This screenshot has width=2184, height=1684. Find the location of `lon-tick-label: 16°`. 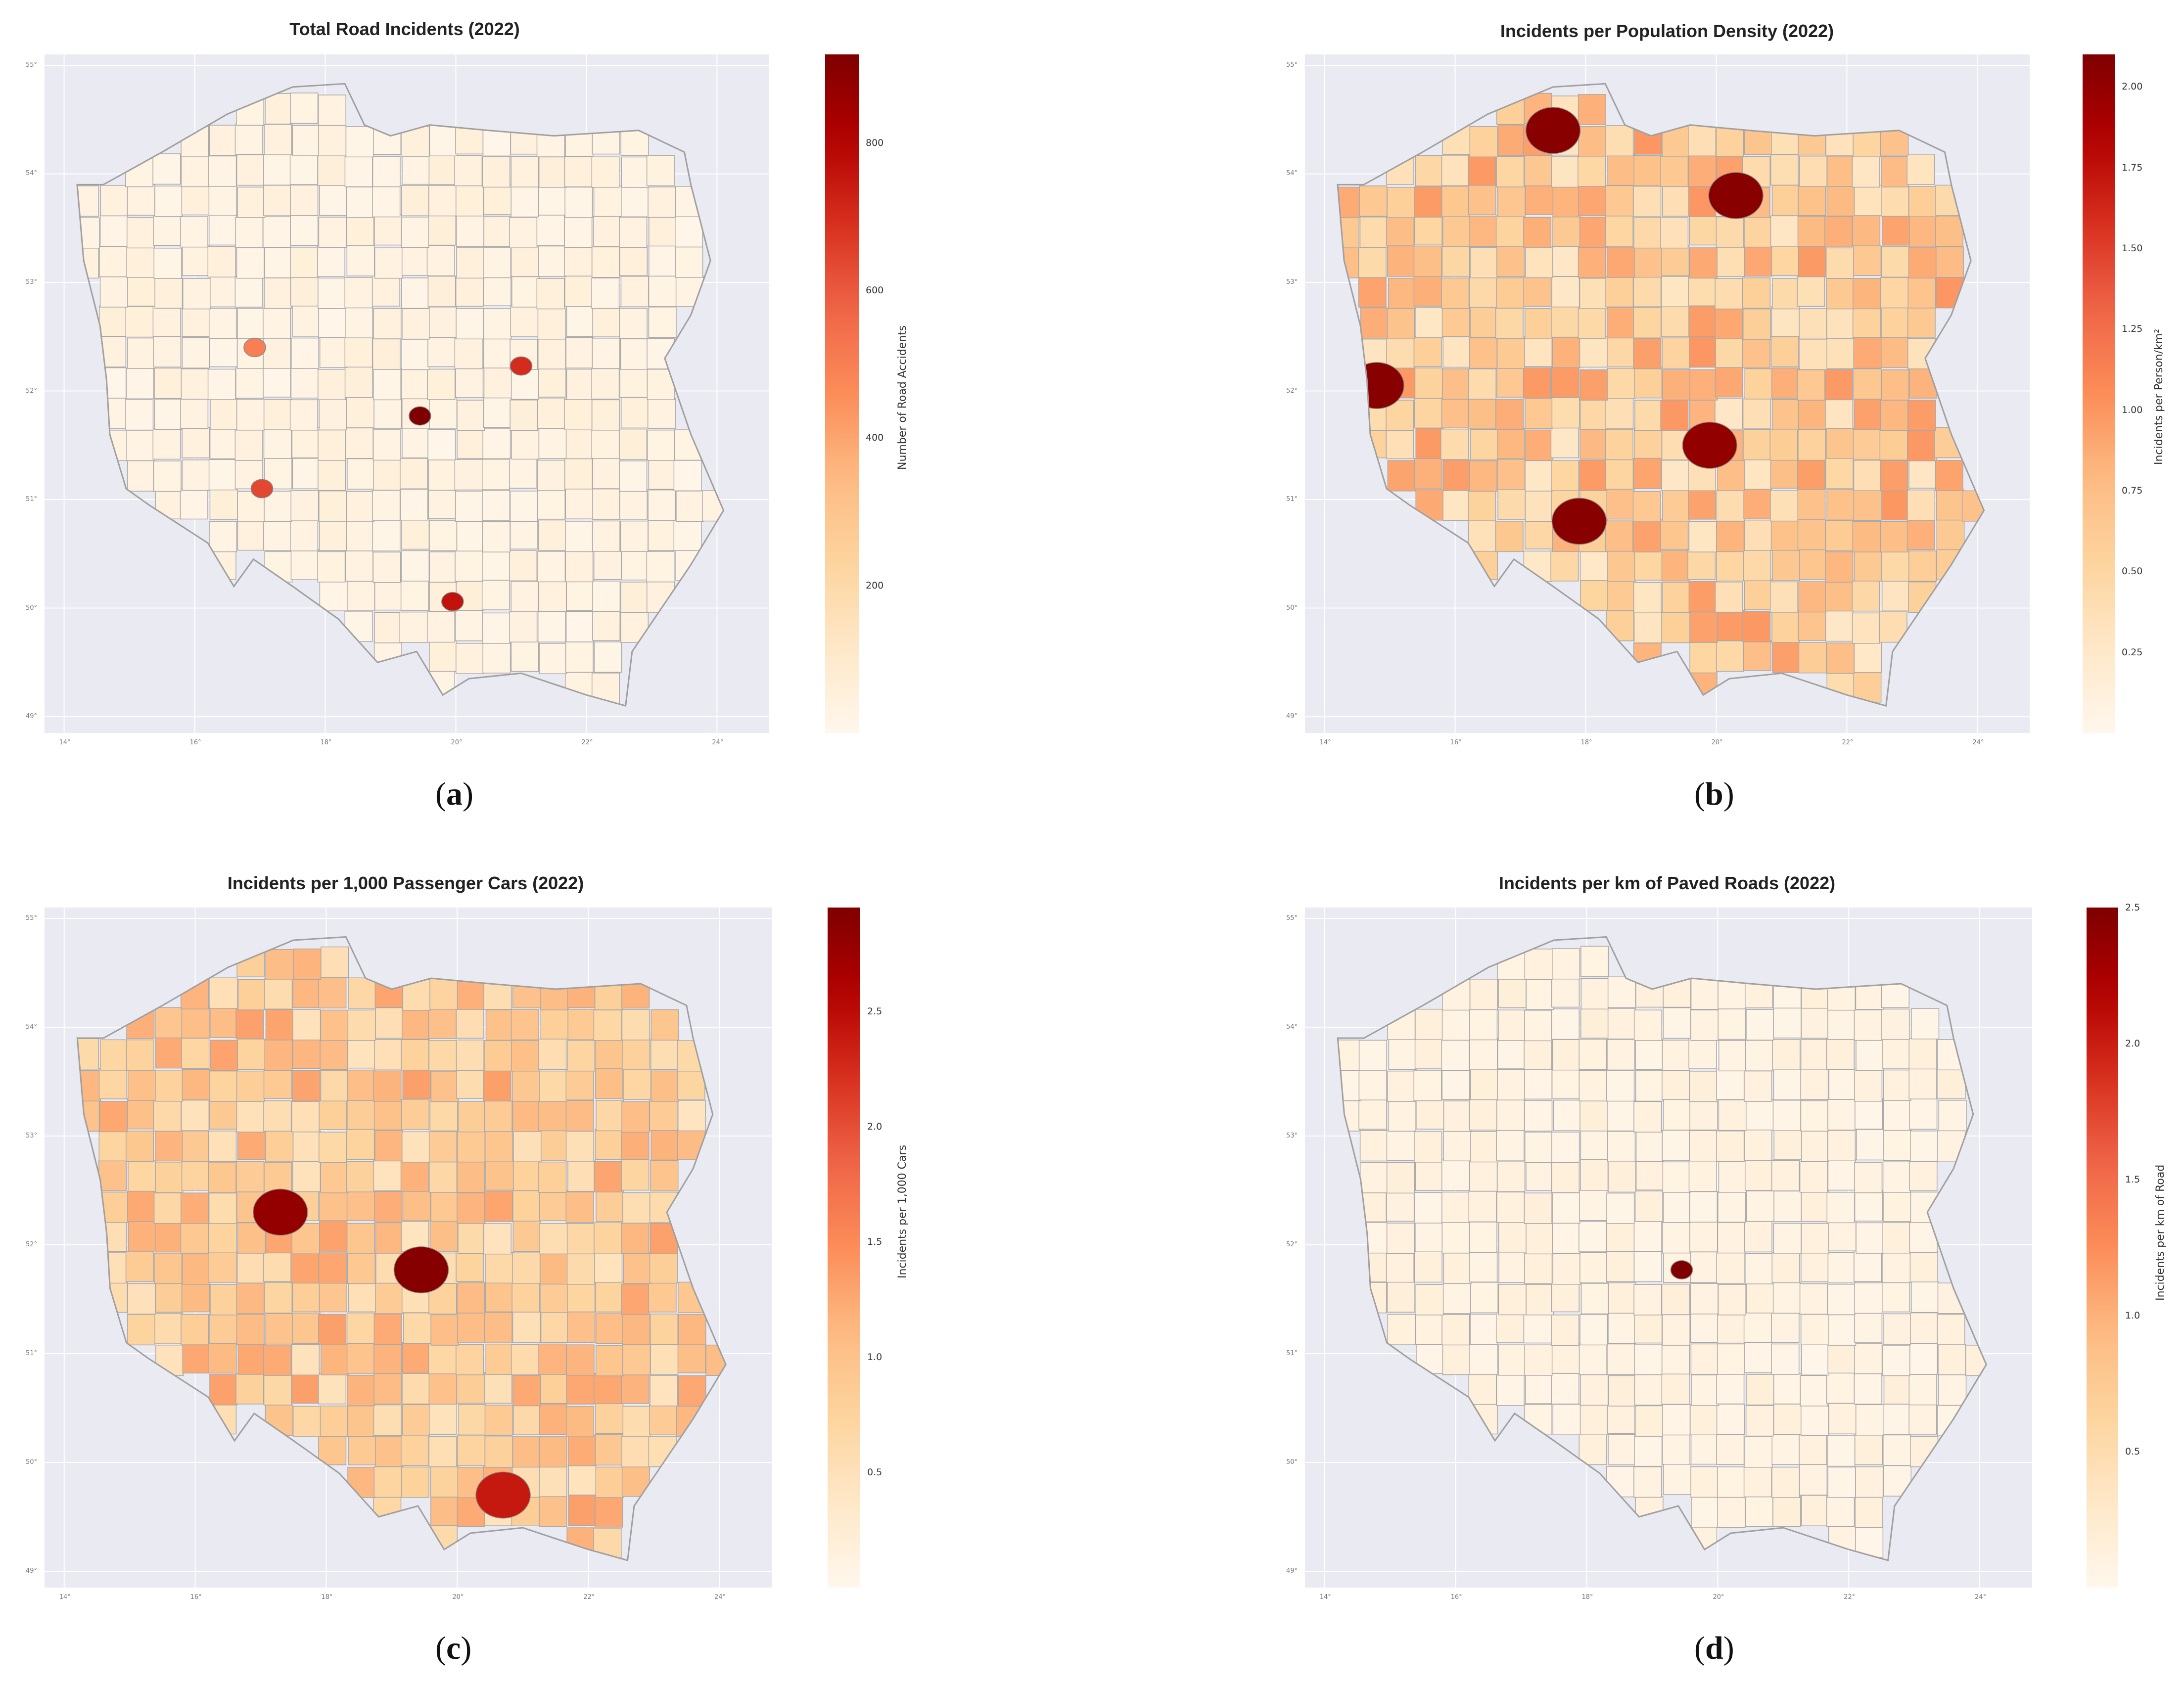

lon-tick-label: 16° is located at coordinates (196, 1597).